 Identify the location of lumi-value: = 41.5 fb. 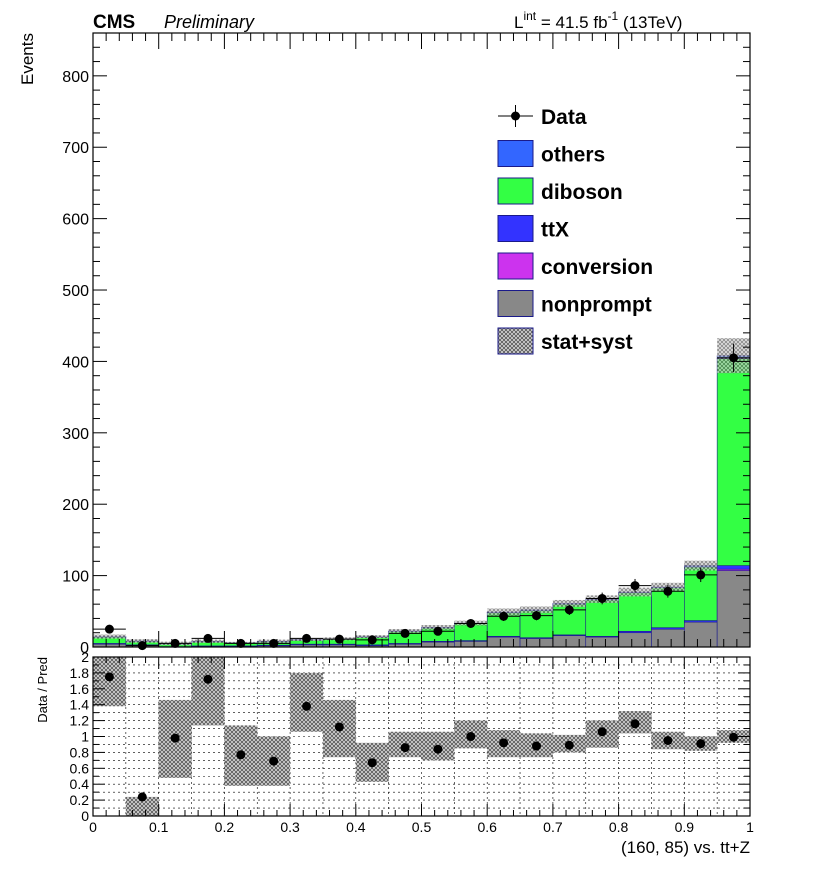
(571, 22).